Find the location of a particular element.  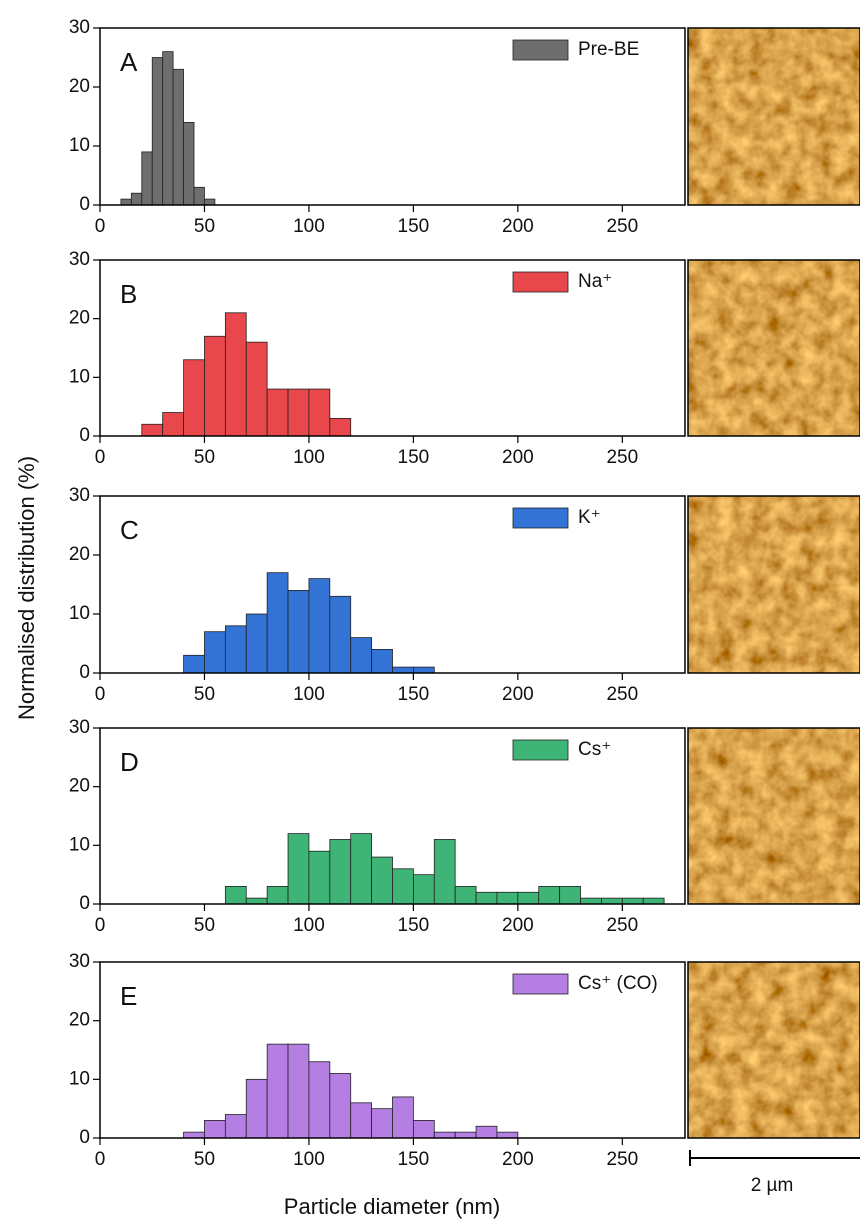

legend-label: K⁺ is located at coordinates (589, 517).